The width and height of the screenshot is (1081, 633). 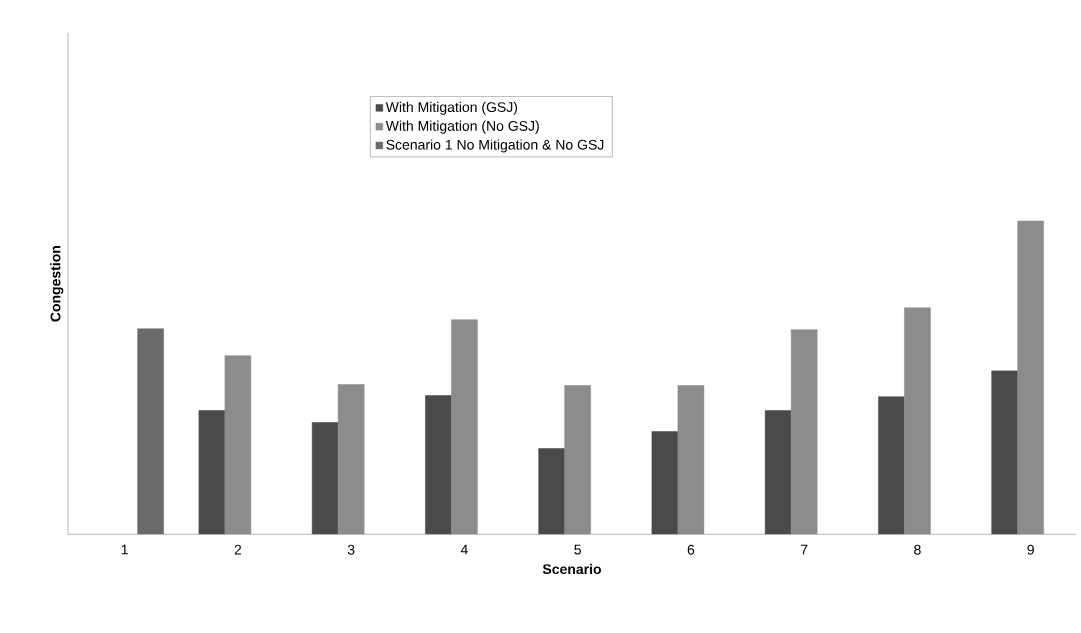 What do you see at coordinates (691, 549) in the screenshot?
I see `x-tick-label: 6` at bounding box center [691, 549].